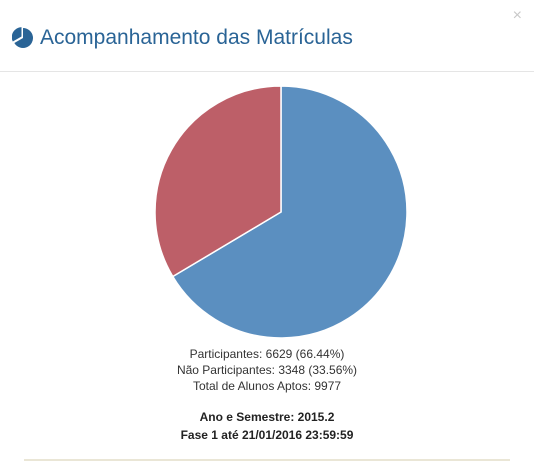 The width and height of the screenshot is (534, 462). I want to click on modal-title: Acompanhamento das Matrículas, so click(196, 37).